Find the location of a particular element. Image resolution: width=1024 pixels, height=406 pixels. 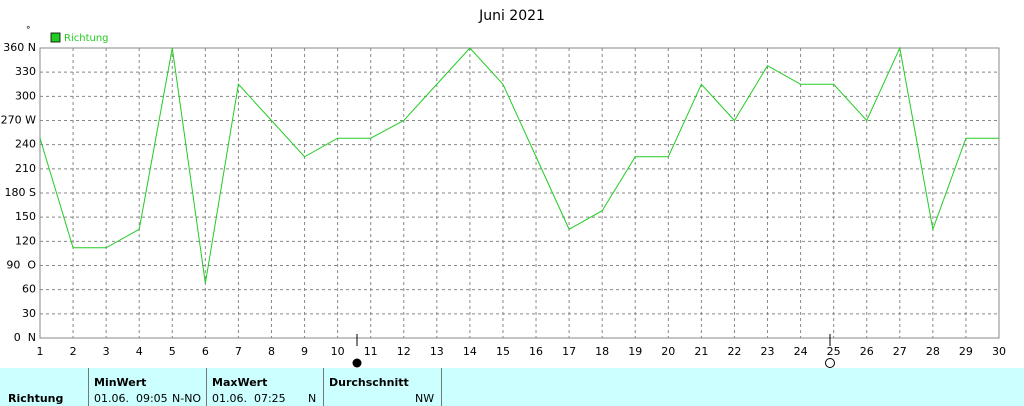

x-tick-label: 23 is located at coordinates (768, 351).